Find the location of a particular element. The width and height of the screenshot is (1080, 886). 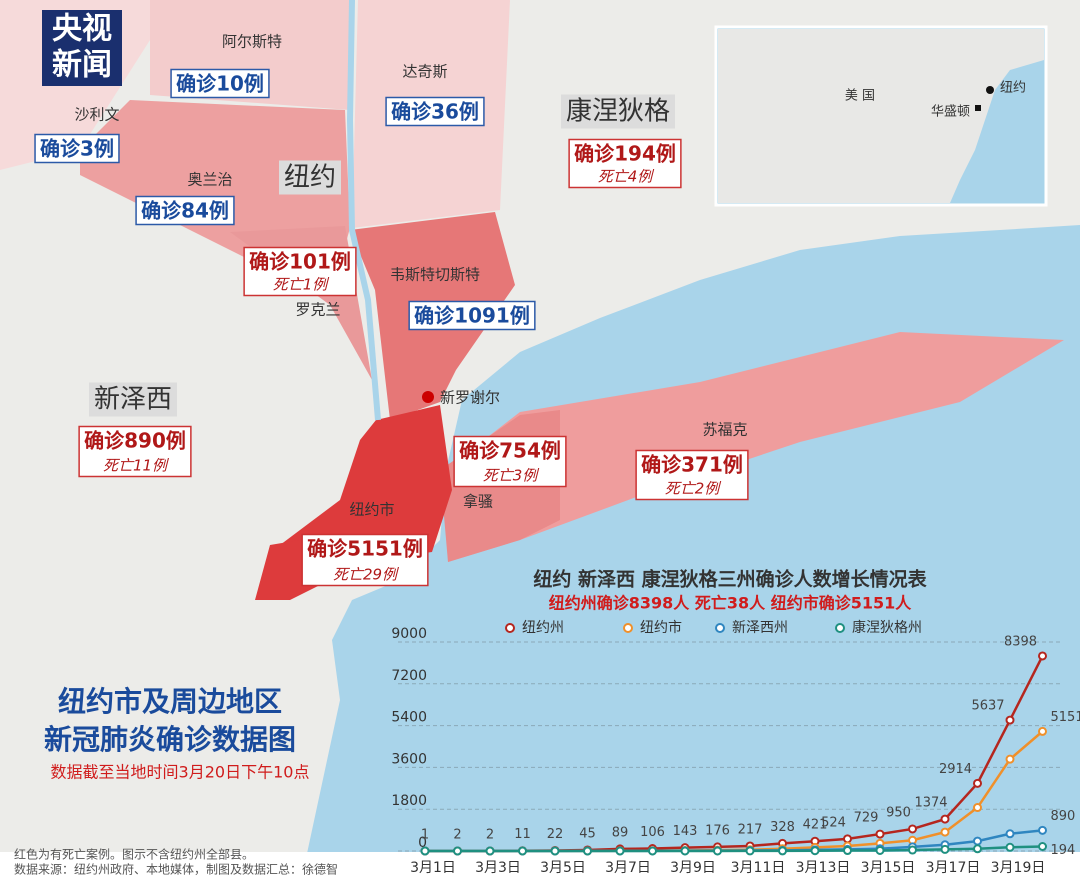

legend-label: 新泽西州 is located at coordinates (760, 628).